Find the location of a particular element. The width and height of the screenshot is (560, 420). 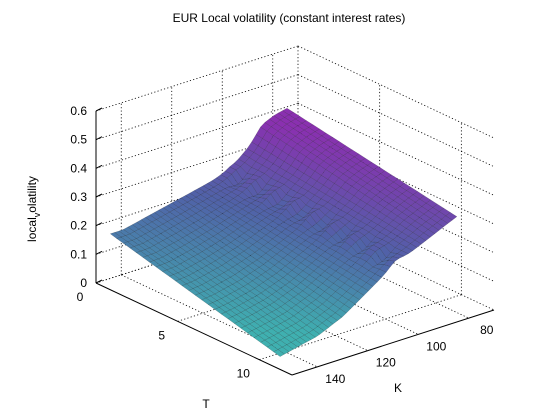

z-tick-label: 0.5 is located at coordinates (78, 140).